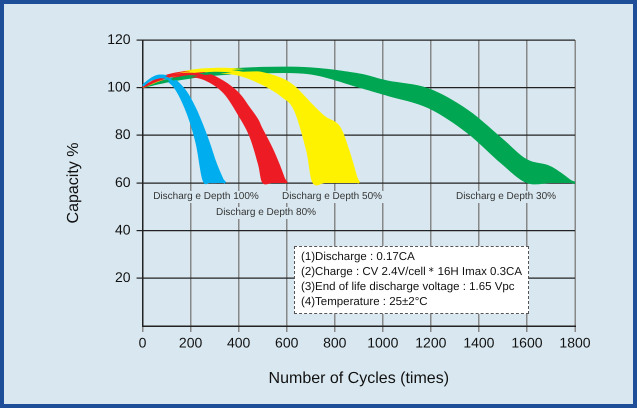 The width and height of the screenshot is (637, 408). What do you see at coordinates (73, 183) in the screenshot?
I see `y-axis-title: Capacity %` at bounding box center [73, 183].